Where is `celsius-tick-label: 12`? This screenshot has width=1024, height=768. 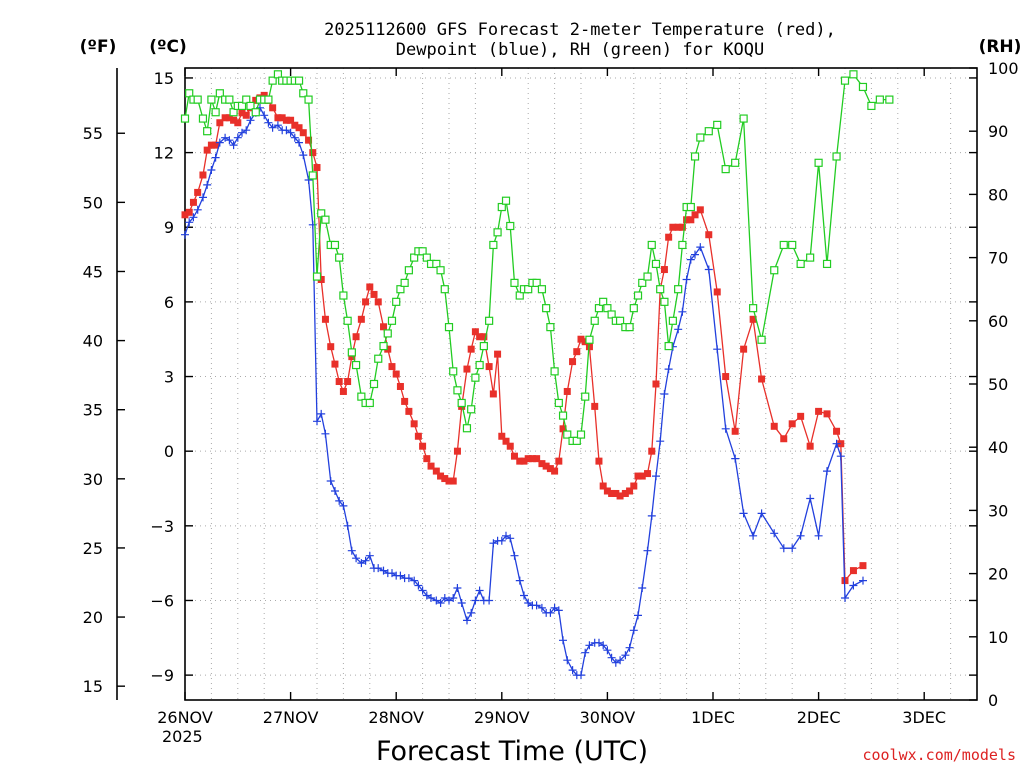
celsius-tick-label: 12 is located at coordinates (164, 153).